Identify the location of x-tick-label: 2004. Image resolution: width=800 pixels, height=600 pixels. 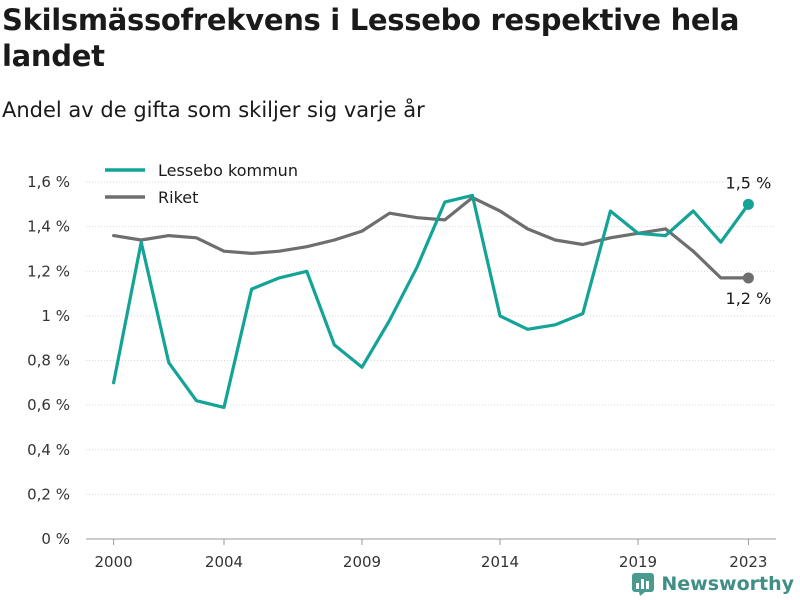
(224, 562).